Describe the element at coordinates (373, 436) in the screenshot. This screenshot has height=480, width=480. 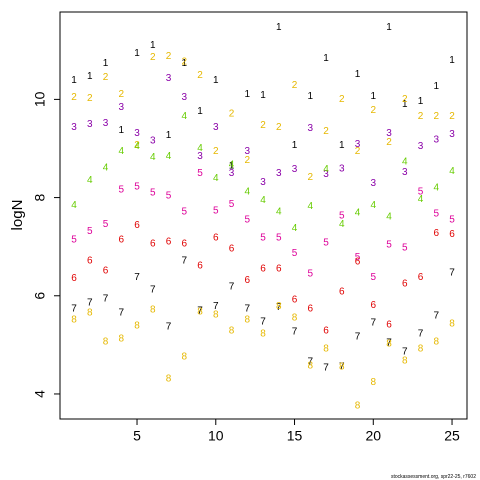
I see `x-tick-label: 20` at that location.